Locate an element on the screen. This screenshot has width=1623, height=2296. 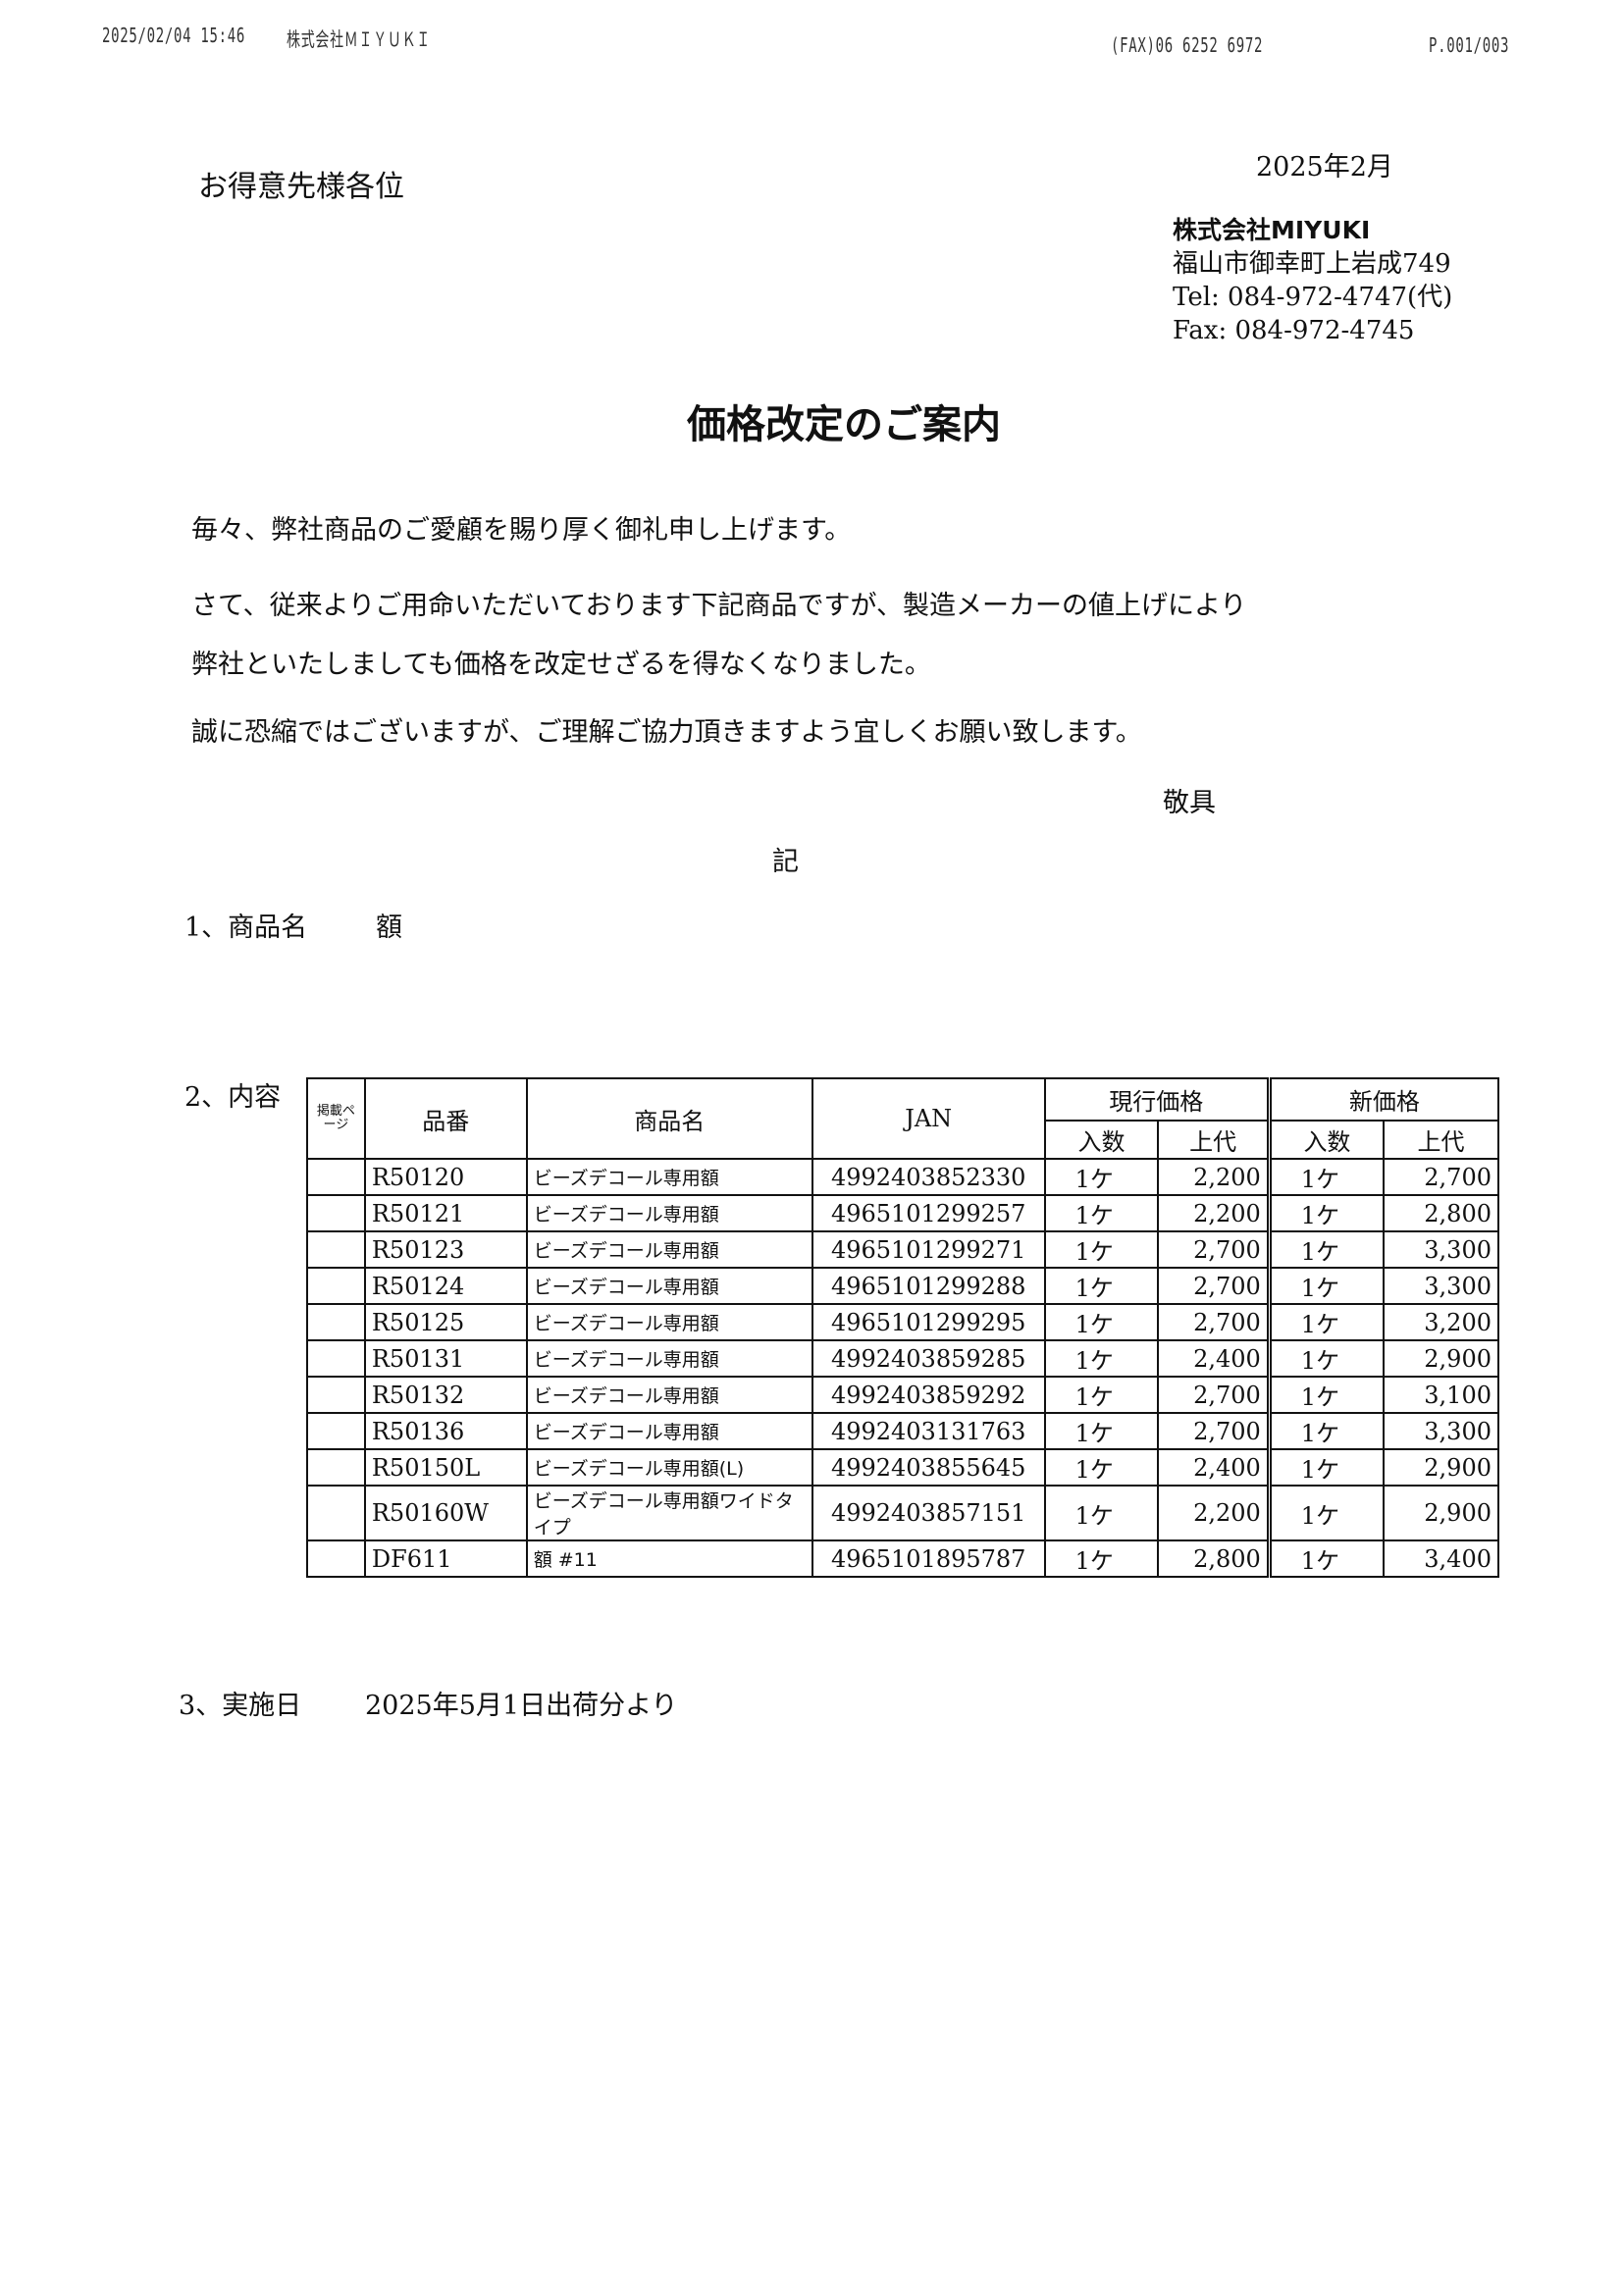
cell-new-price: 3,400 is located at coordinates (1441, 1558).